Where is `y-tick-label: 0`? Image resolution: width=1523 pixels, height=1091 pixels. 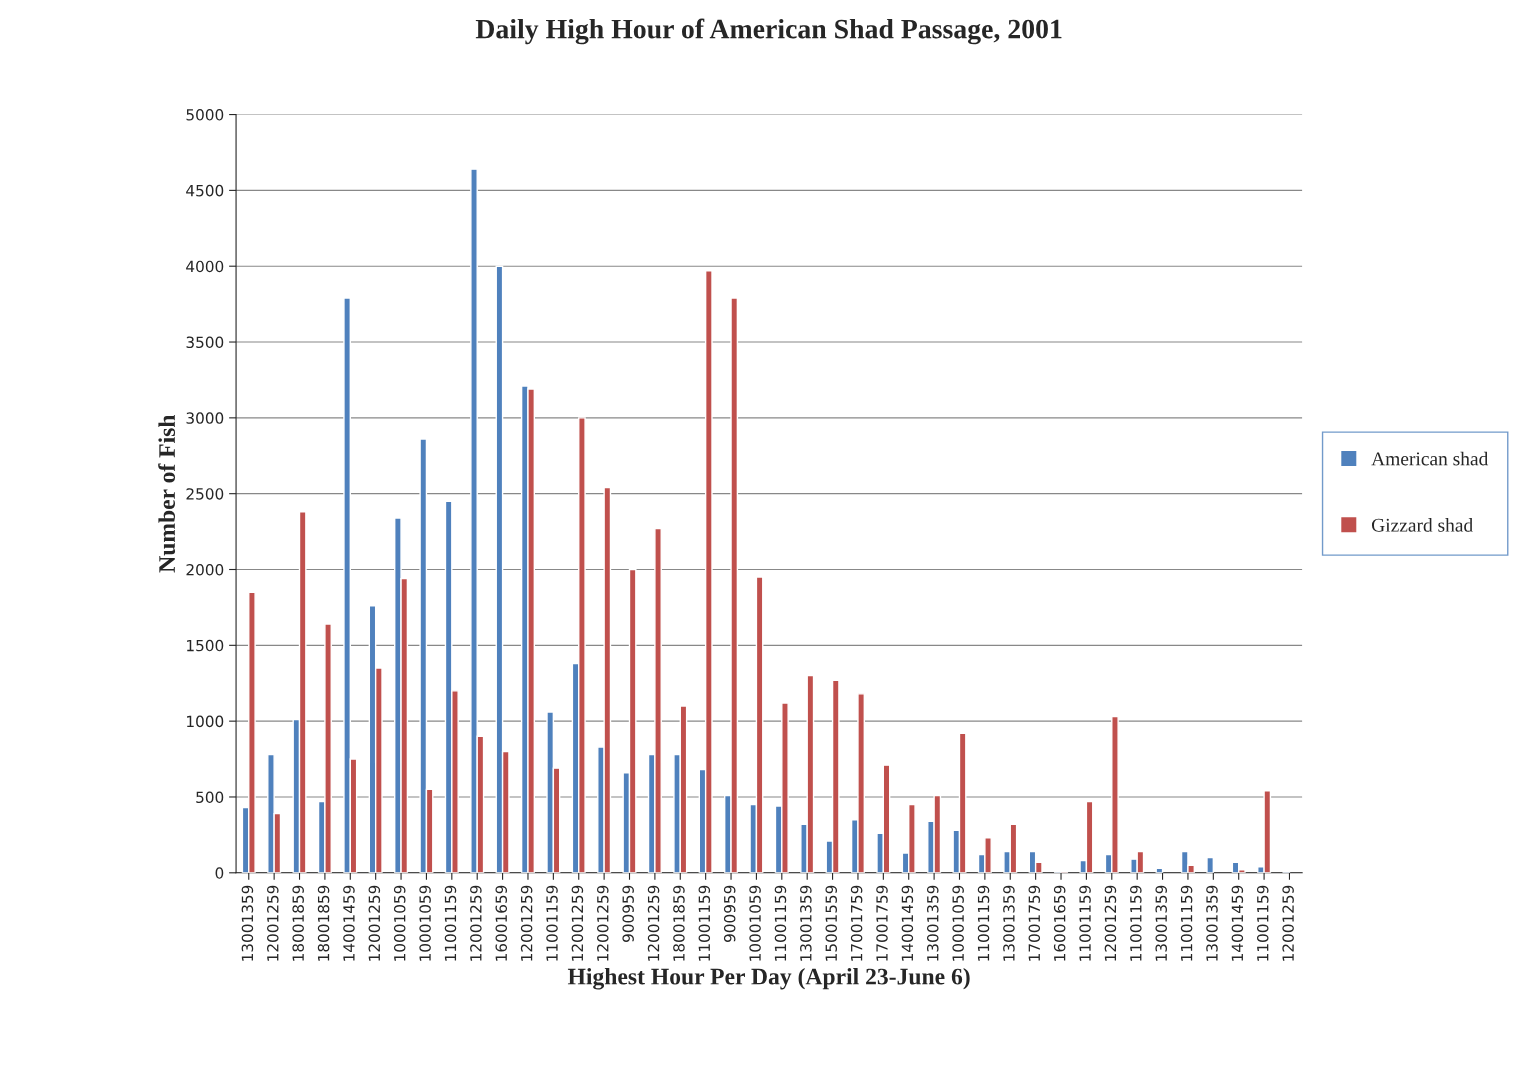 y-tick-label: 0 is located at coordinates (219, 873).